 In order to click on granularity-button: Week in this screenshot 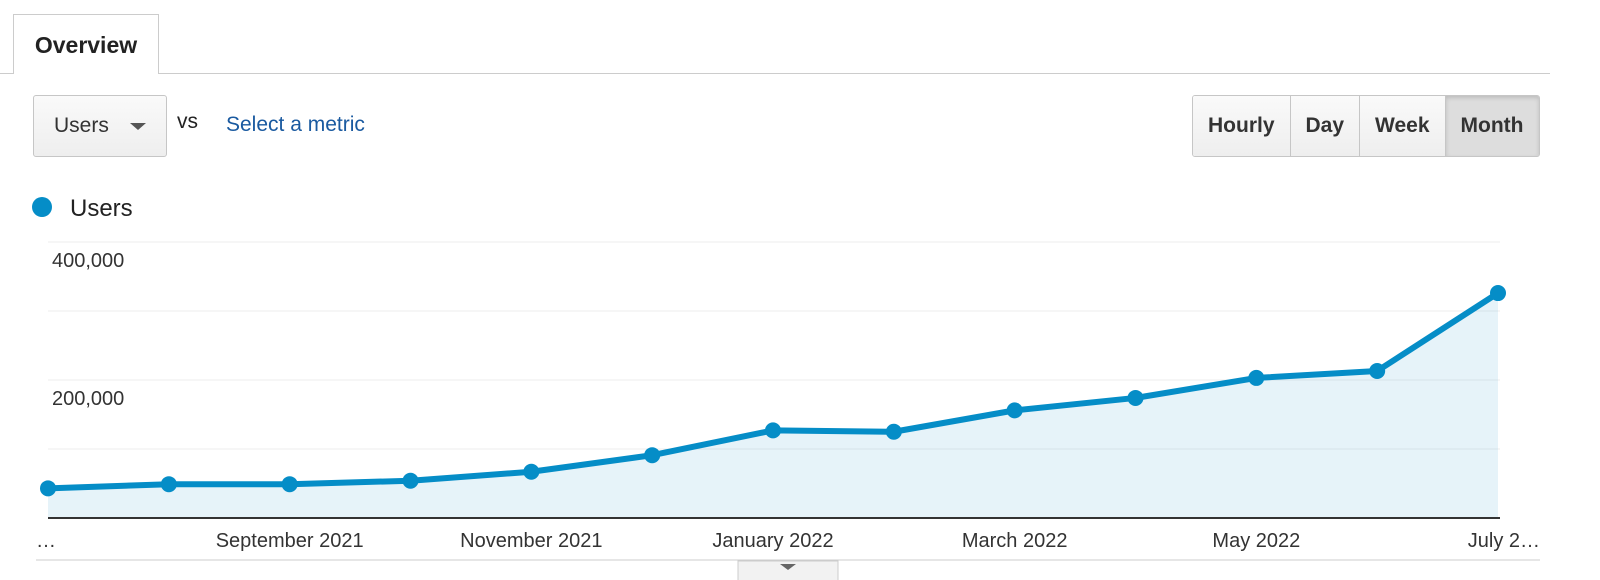, I will do `click(1402, 126)`.